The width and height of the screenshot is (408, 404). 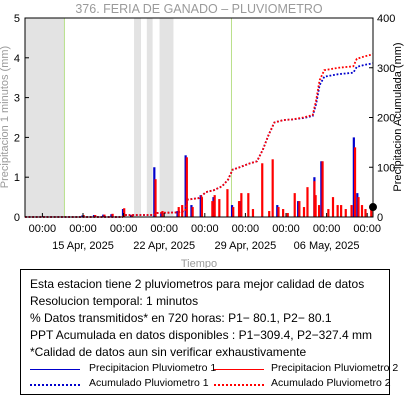 I want to click on legend-label-precip-p2: Precipitacion Pluviometro 2, so click(x=335, y=368).